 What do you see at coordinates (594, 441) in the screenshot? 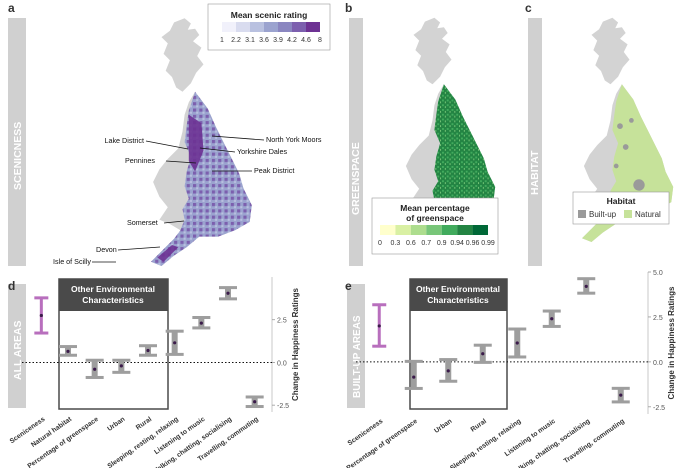
I see `category-label: Travelling, commuting` at bounding box center [594, 441].